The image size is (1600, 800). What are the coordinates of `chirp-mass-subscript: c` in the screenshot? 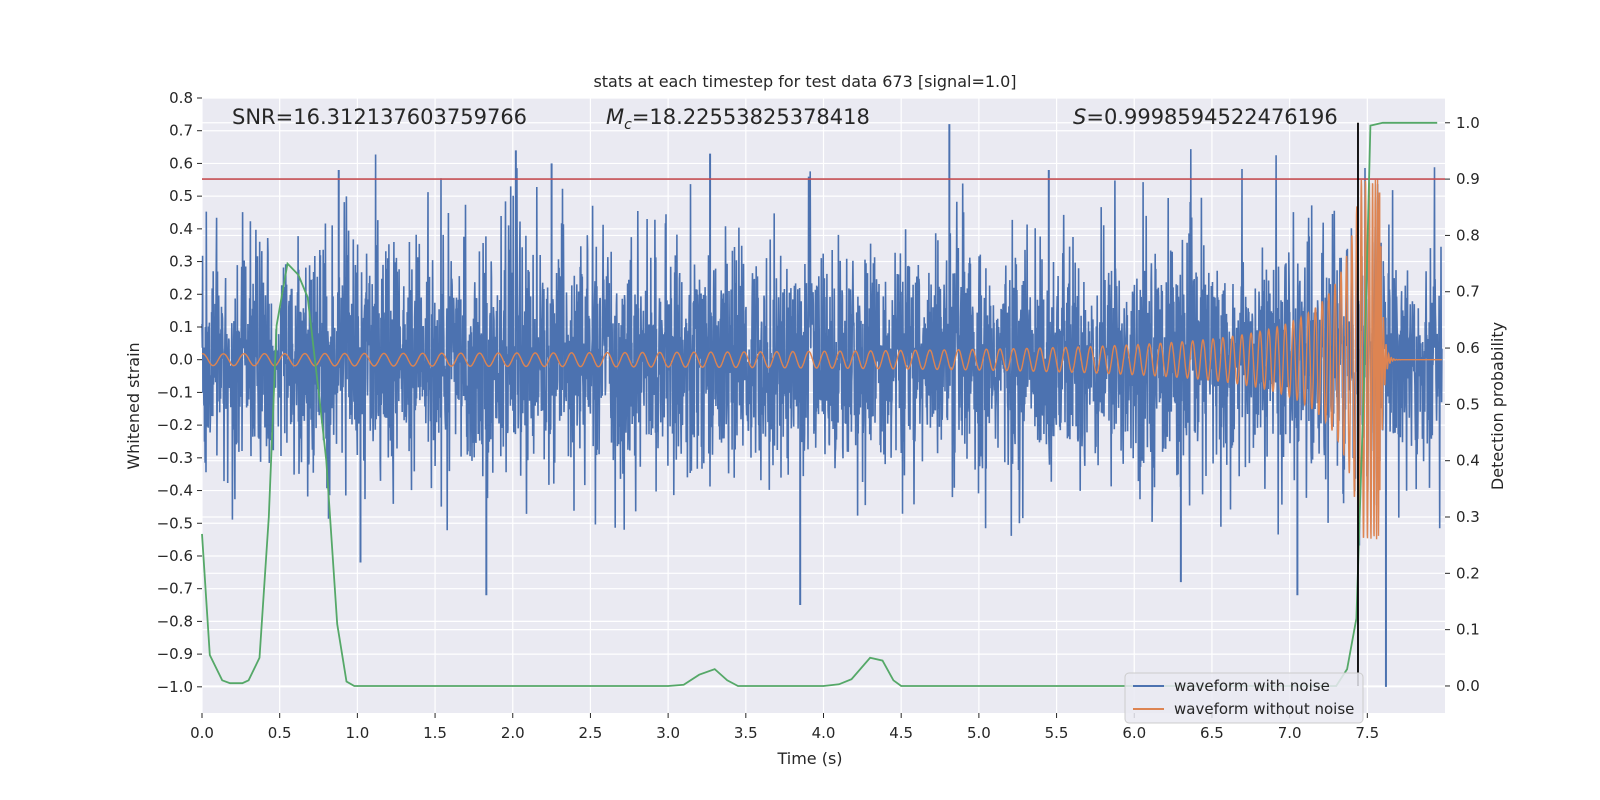 It's located at (628, 125).